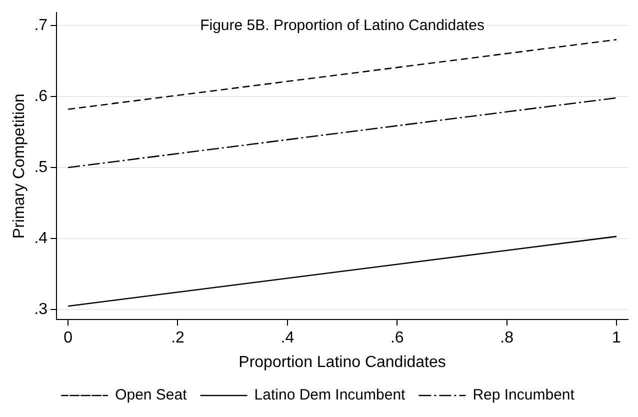 This screenshot has width=638, height=417. What do you see at coordinates (287, 338) in the screenshot?
I see `x-tick-label: .4` at bounding box center [287, 338].